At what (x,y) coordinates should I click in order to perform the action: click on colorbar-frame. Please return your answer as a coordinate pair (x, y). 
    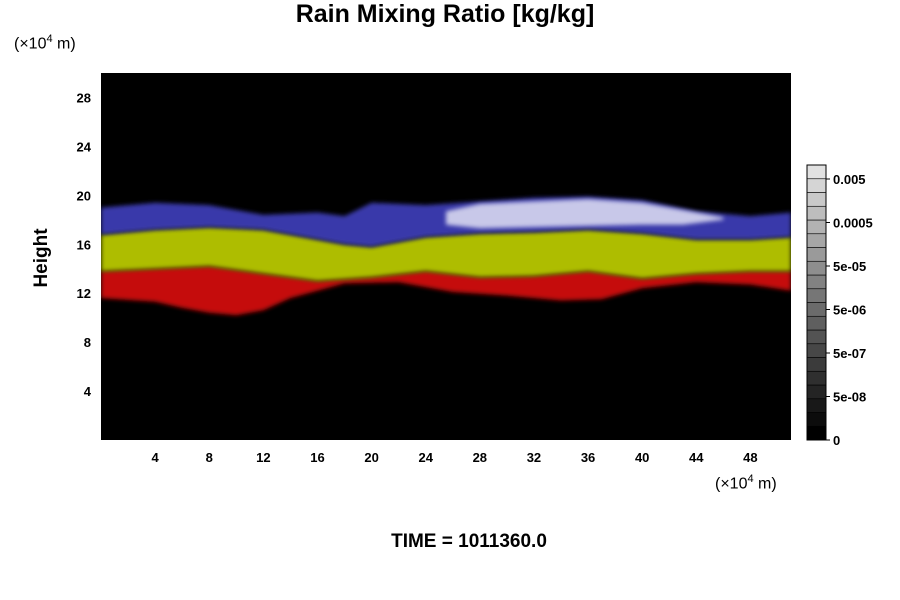
    Looking at the image, I should click on (816, 302).